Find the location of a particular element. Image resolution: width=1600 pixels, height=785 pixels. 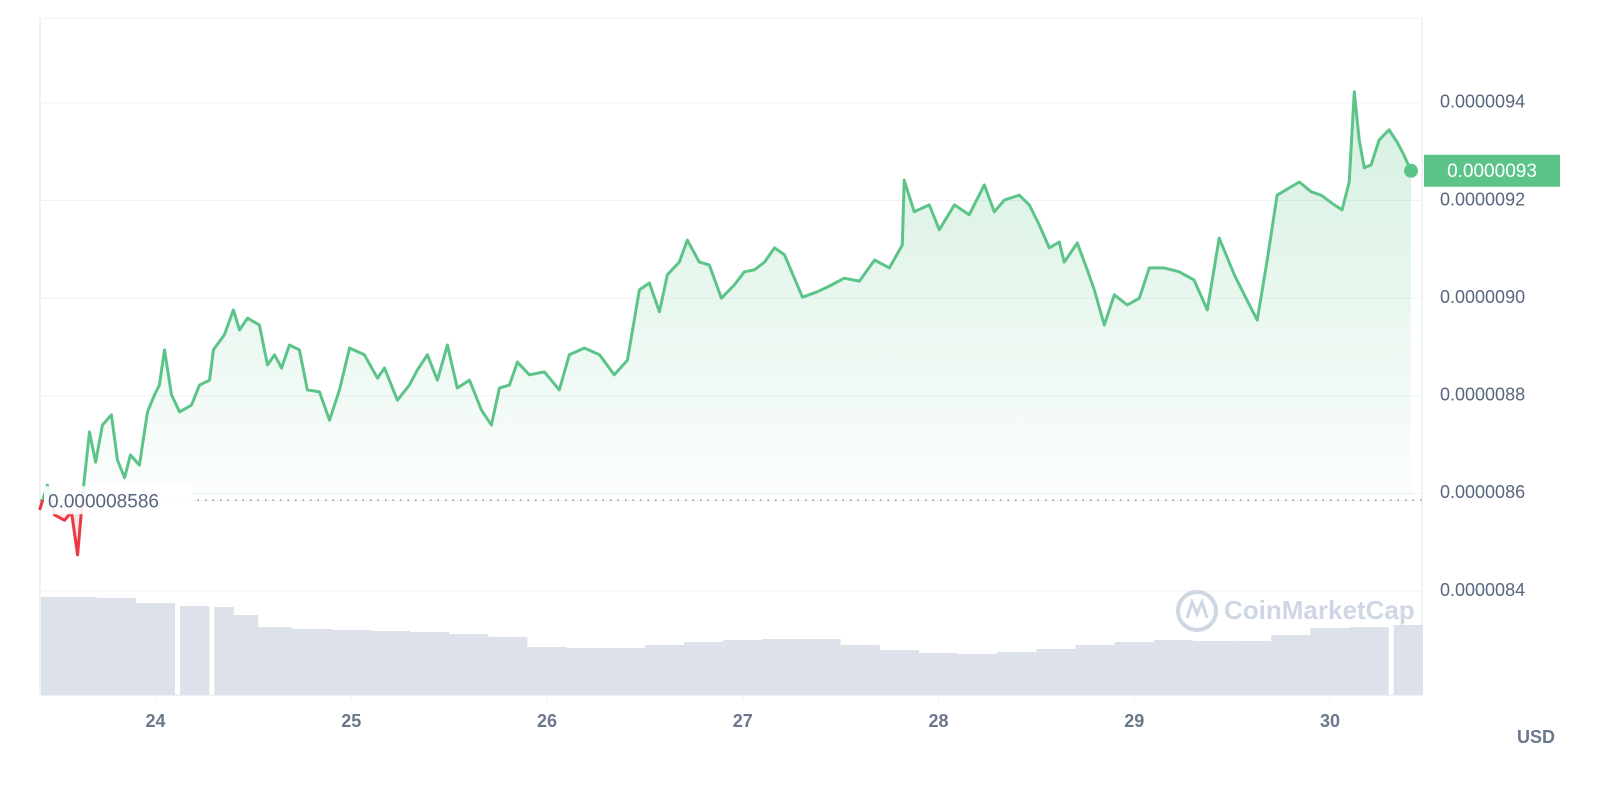

y-tick-label: 0.0000090 is located at coordinates (1482, 297).